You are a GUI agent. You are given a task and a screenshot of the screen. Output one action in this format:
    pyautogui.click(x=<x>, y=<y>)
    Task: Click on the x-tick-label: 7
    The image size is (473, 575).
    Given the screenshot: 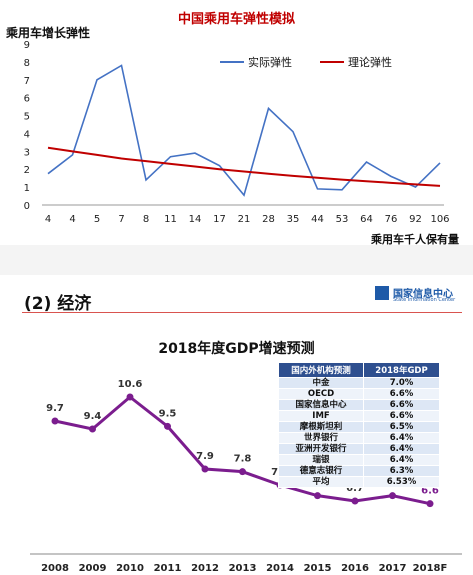 What is the action you would take?
    pyautogui.click(x=121, y=219)
    